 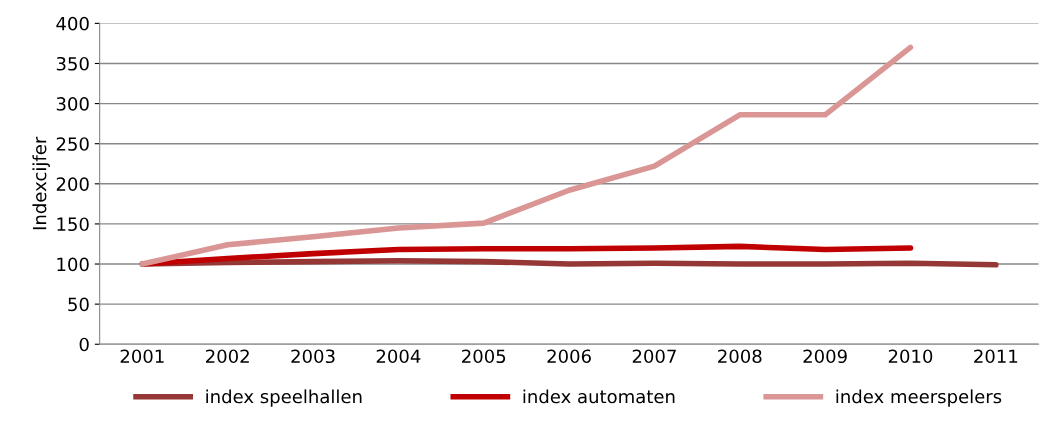 What do you see at coordinates (398, 356) in the screenshot?
I see `x-tick-label: 2004` at bounding box center [398, 356].